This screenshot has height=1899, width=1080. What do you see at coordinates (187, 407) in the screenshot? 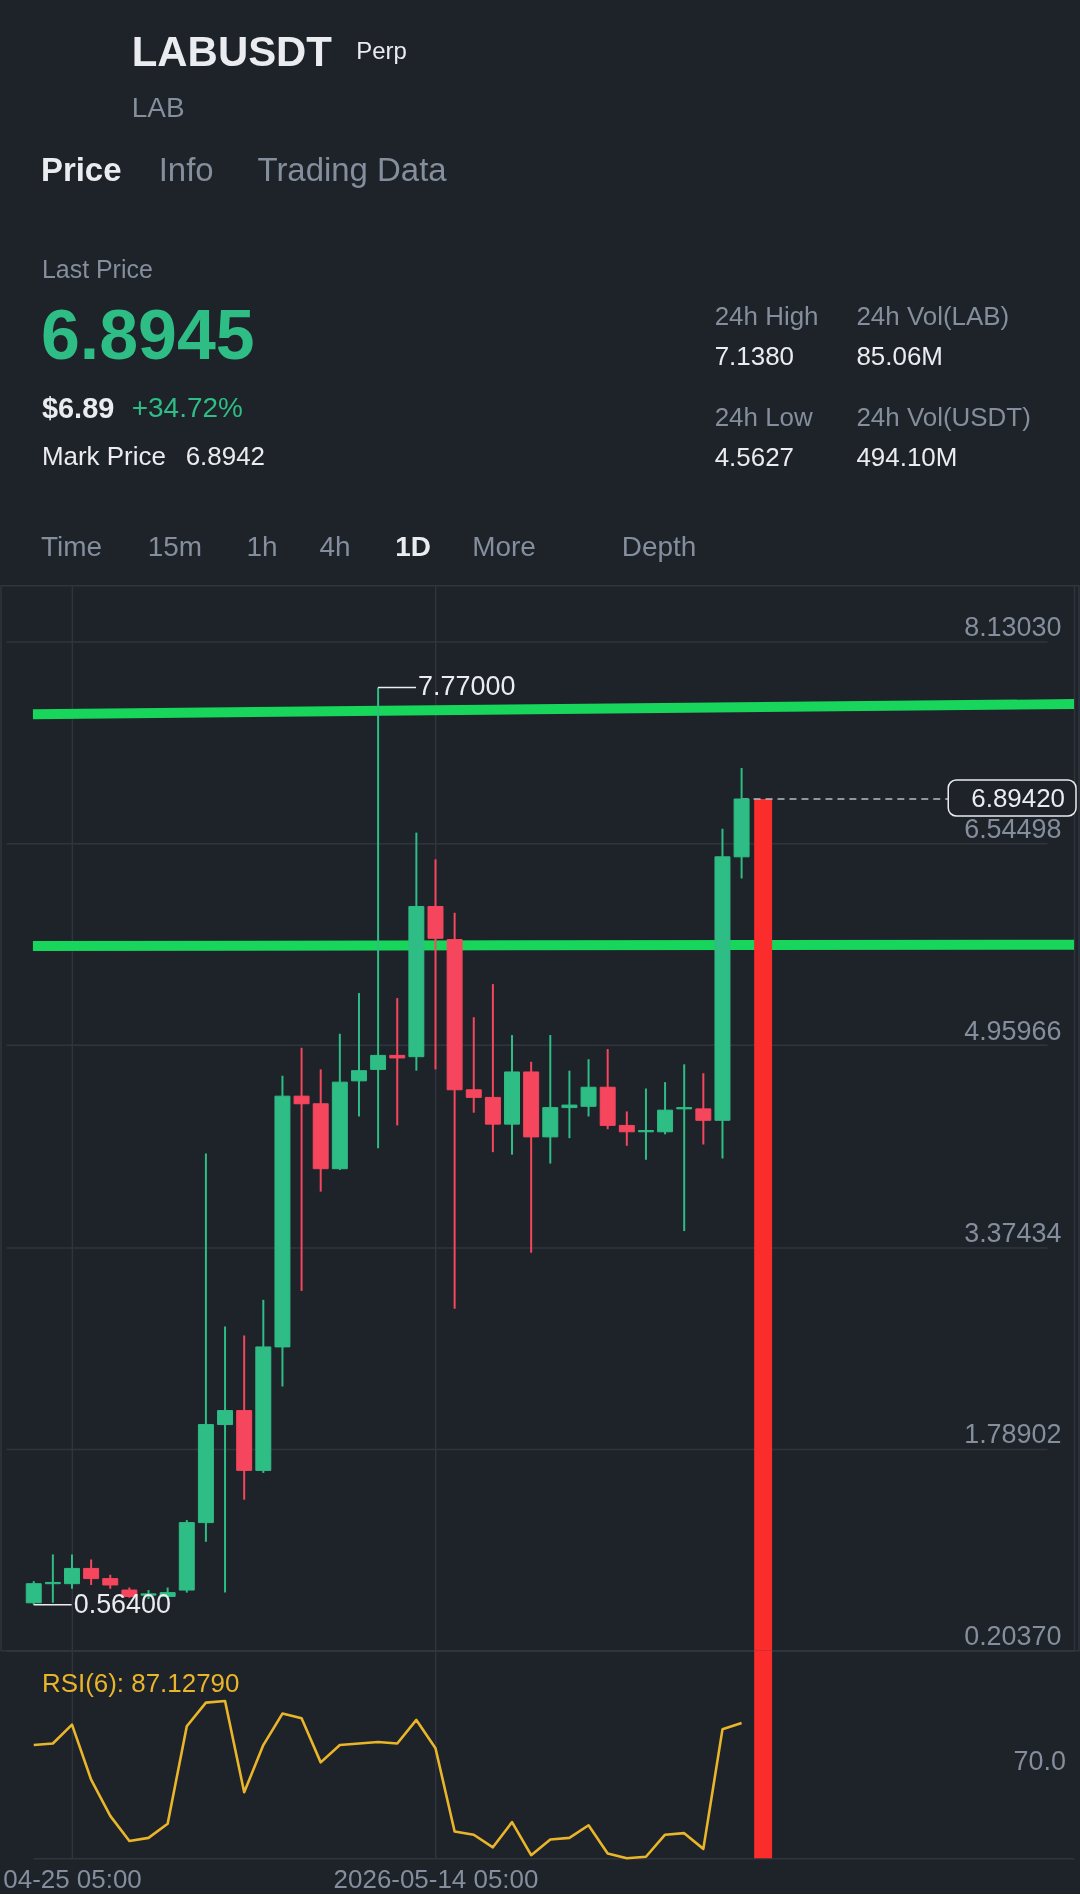
I see `text: +34.72%` at bounding box center [187, 407].